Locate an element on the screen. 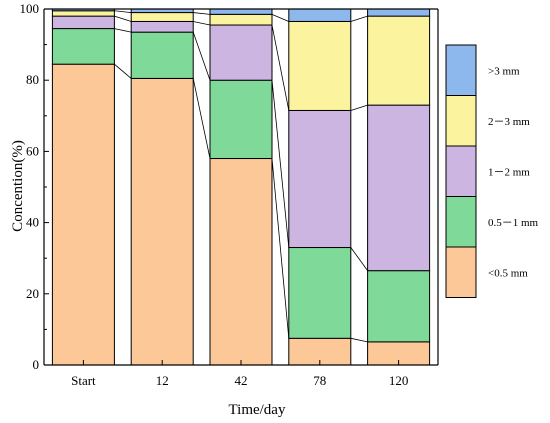  x-tick-labels: Start 12 42 78 120 is located at coordinates (239, 380).